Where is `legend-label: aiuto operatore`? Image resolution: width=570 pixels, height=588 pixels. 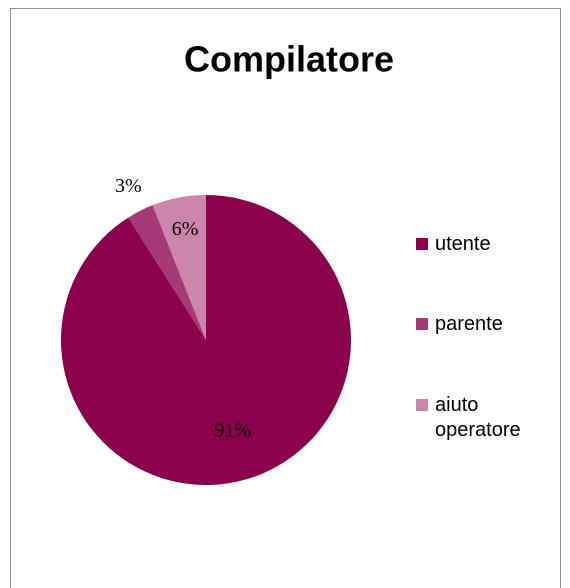
legend-label: aiuto operatore is located at coordinates (478, 417).